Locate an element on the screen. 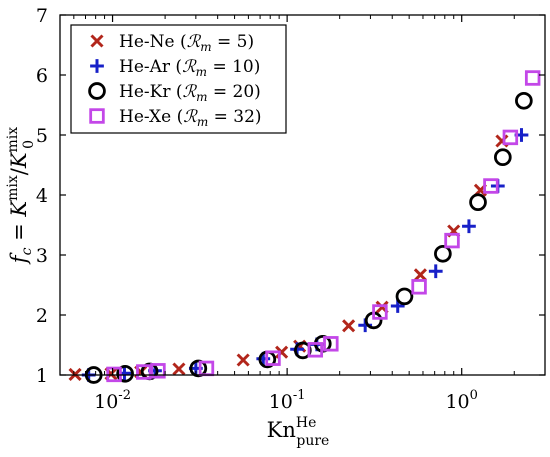 Image resolution: width=550 pixels, height=457 pixels. x-tick-label: 10⁰ is located at coordinates (461, 400).